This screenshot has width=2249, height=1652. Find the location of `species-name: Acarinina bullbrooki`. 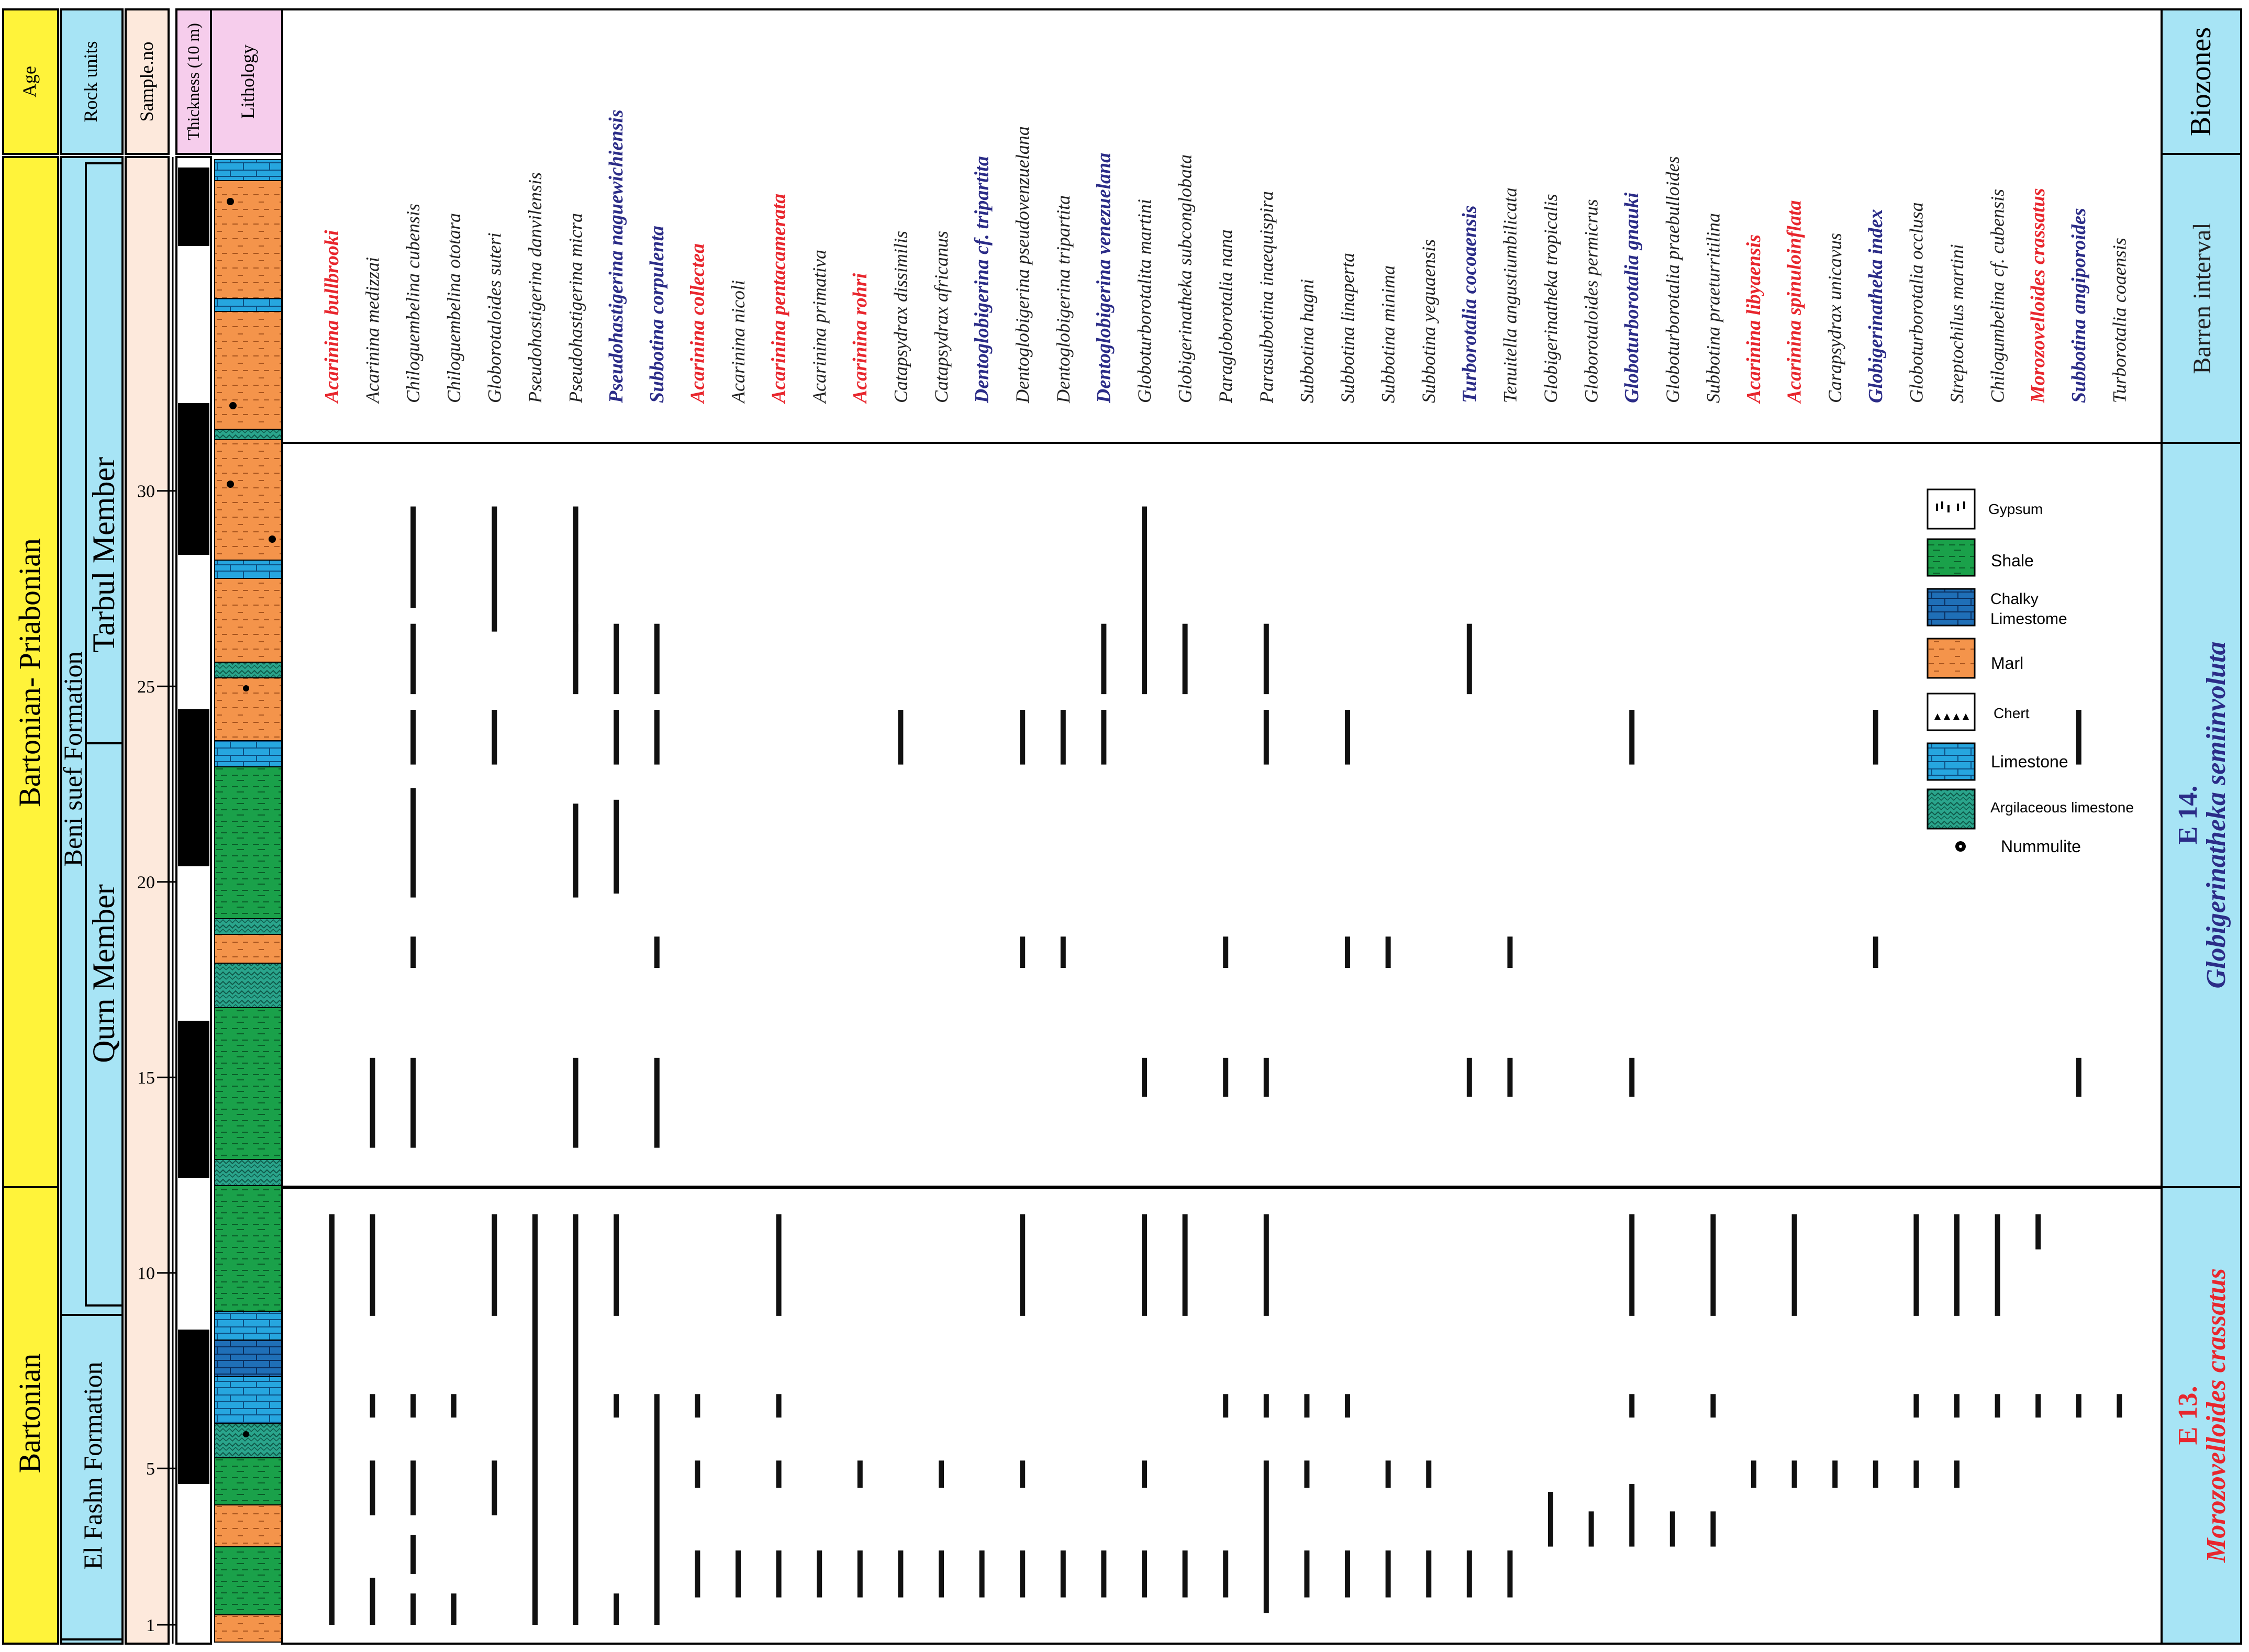

species-name: Acarinina bullbrooki is located at coordinates (332, 317).